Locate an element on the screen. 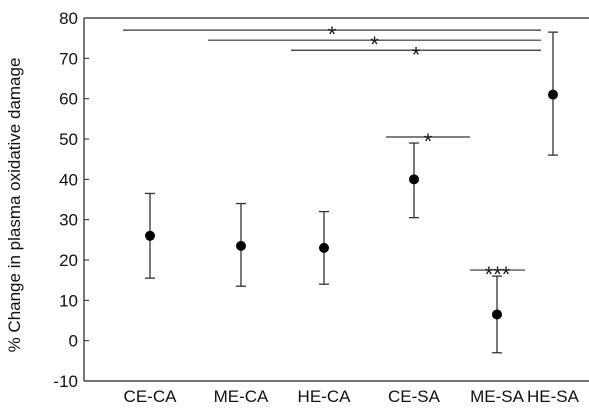 The height and width of the screenshot is (409, 589). y-tick-label: 10 is located at coordinates (68, 300).